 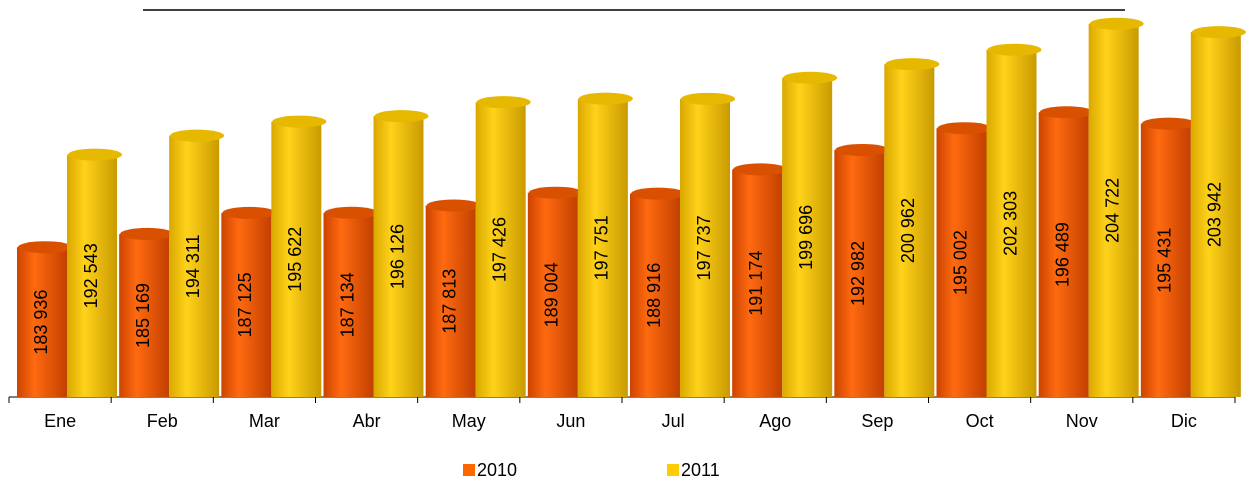 I want to click on data-label: 197 737, so click(x=704, y=247).